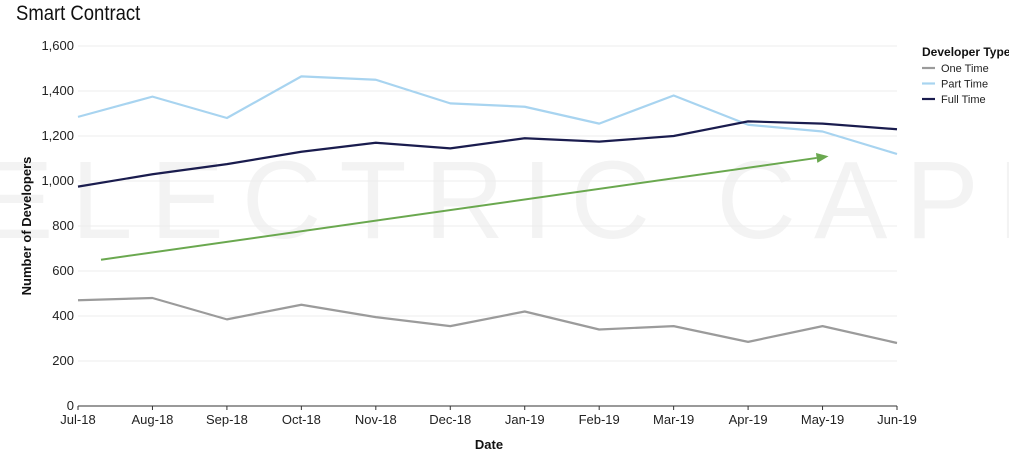  Describe the element at coordinates (822, 419) in the screenshot. I see `x-tick-label: May-19` at that location.